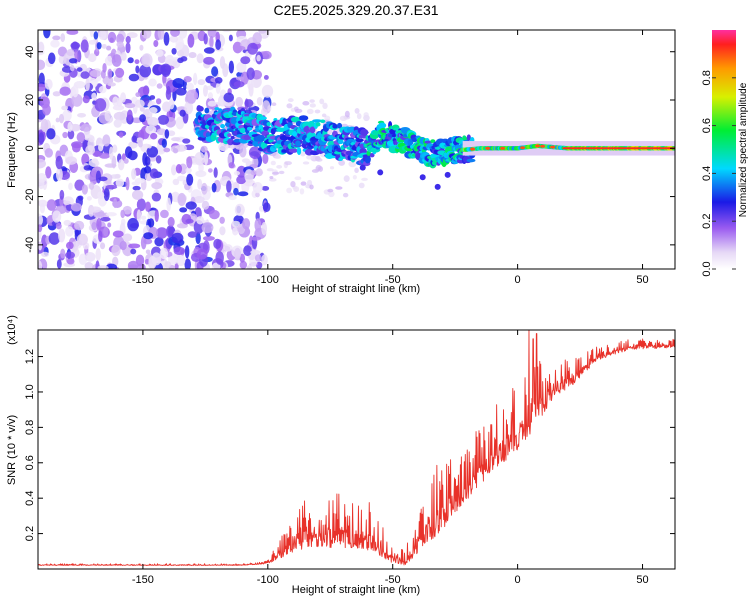  I want to click on y-tick-label: 0, so click(30, 148).